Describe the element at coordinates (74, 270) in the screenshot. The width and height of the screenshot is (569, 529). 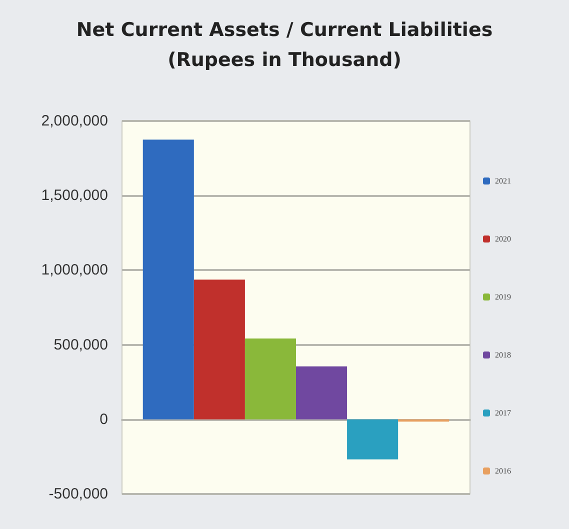
I see `y-tick-label: 1,000,000` at that location.